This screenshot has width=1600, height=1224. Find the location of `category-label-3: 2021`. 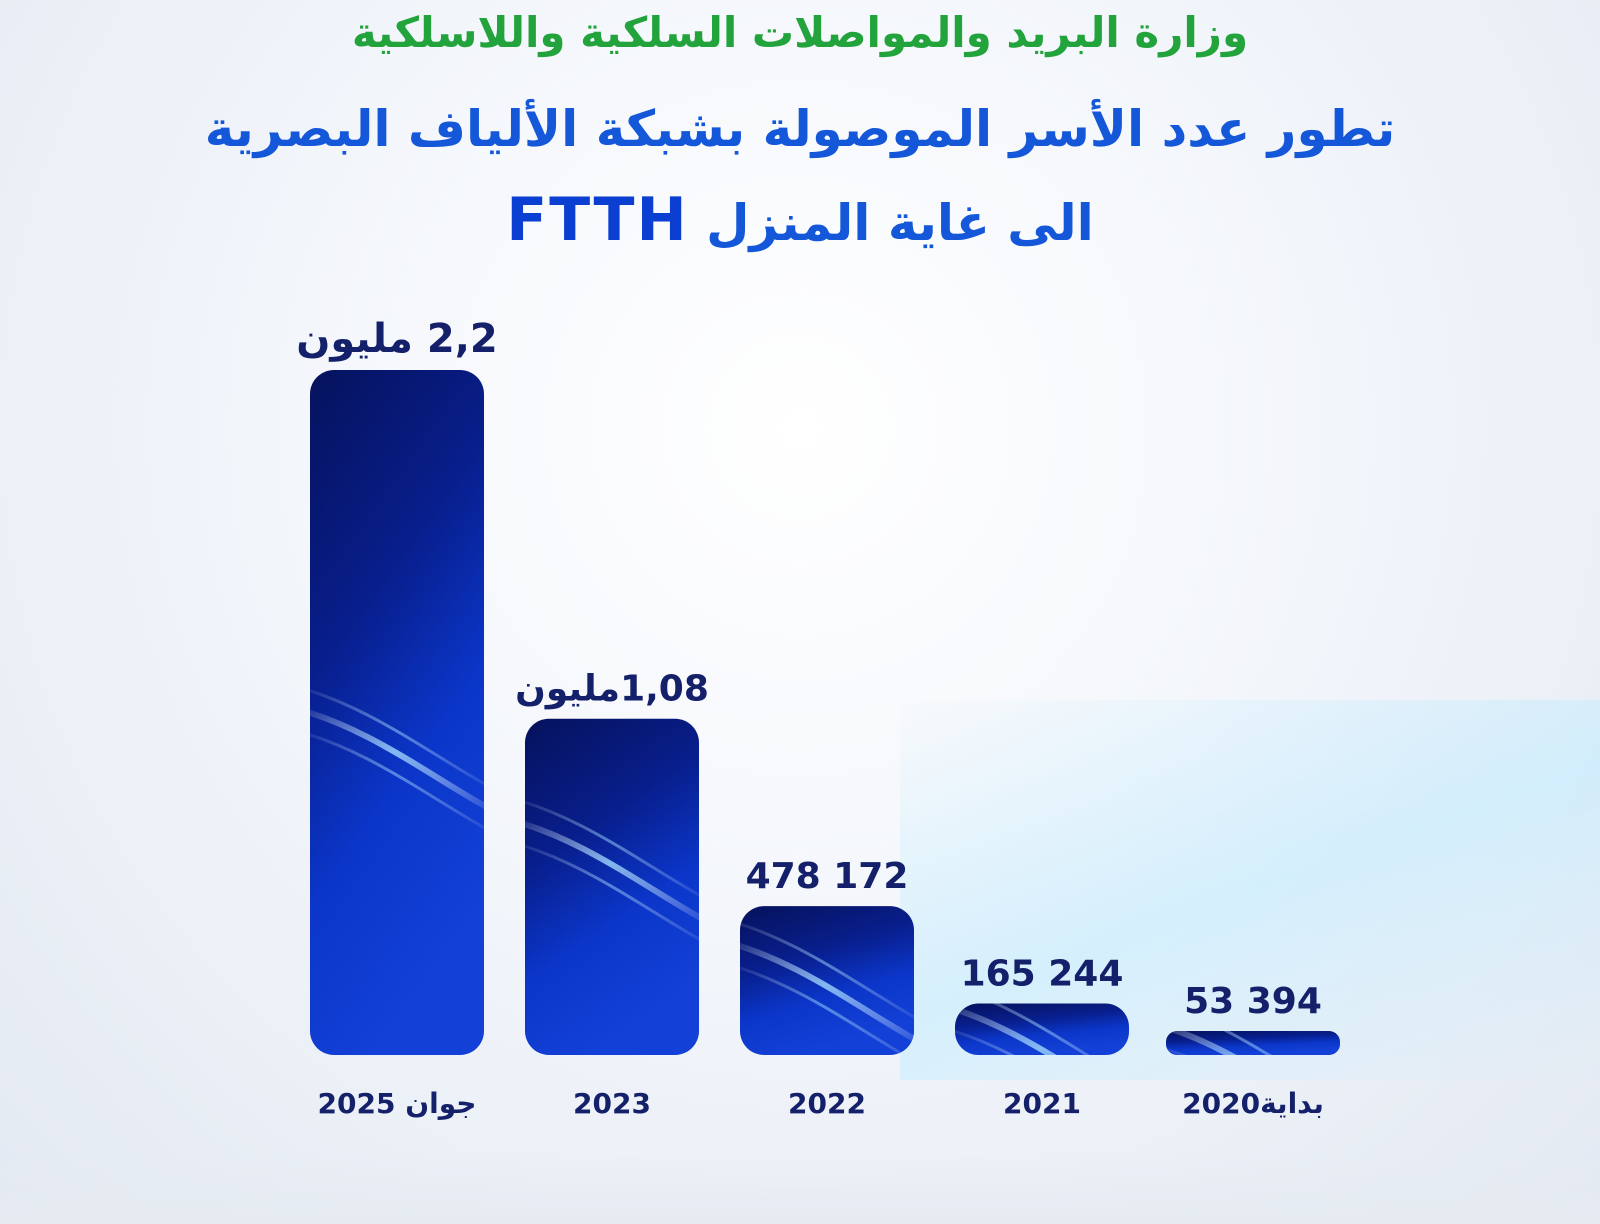

category-label-3: 2021 is located at coordinates (1042, 1103).